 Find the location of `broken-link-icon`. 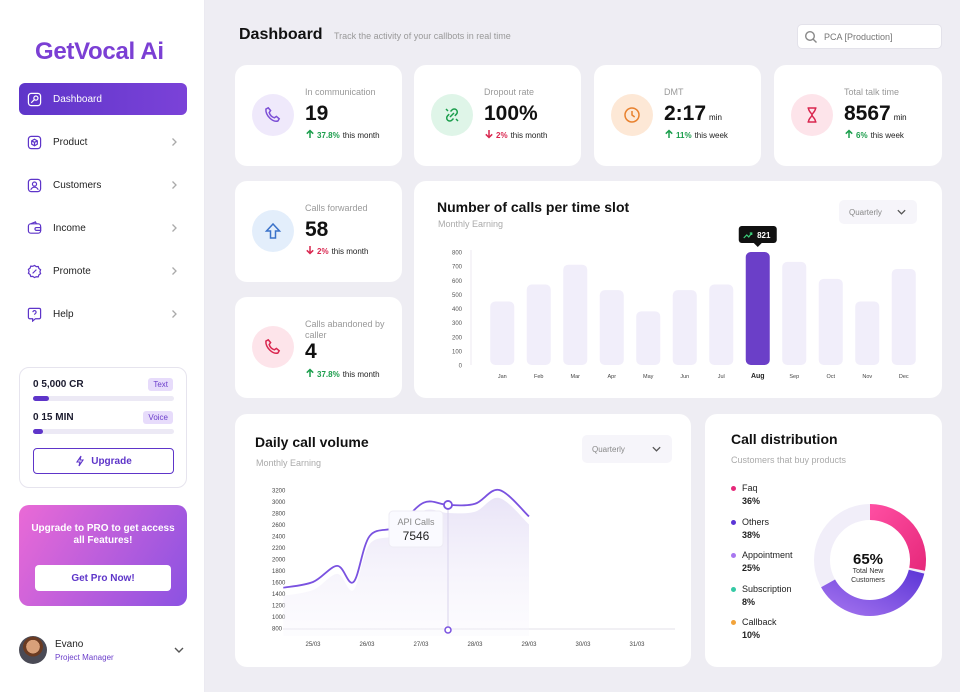

broken-link-icon is located at coordinates (452, 115).